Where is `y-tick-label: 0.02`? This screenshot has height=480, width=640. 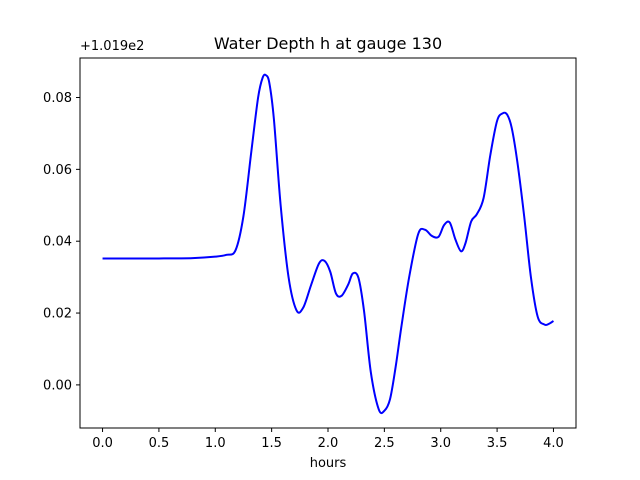 y-tick-label: 0.02 is located at coordinates (57, 314).